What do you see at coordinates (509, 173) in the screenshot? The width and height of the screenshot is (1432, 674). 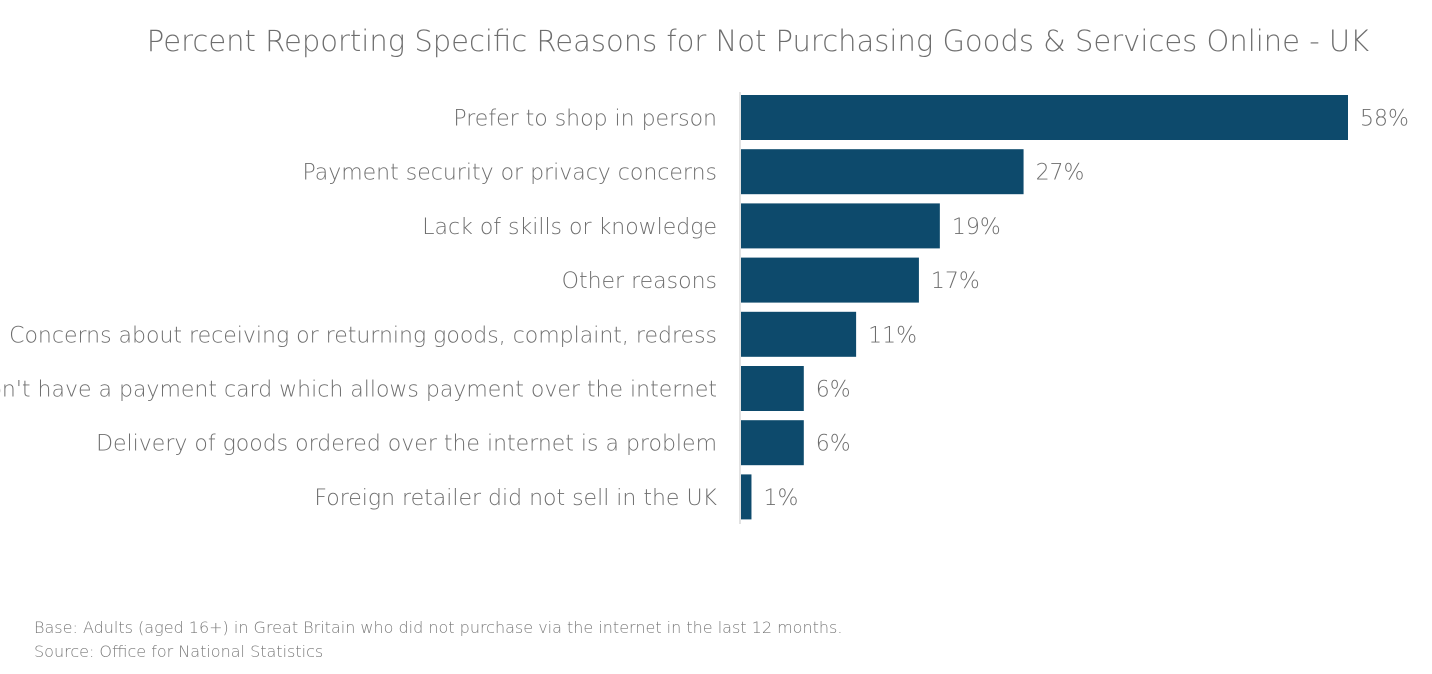 I see `category-label: Payment security or privacy concerns` at bounding box center [509, 173].